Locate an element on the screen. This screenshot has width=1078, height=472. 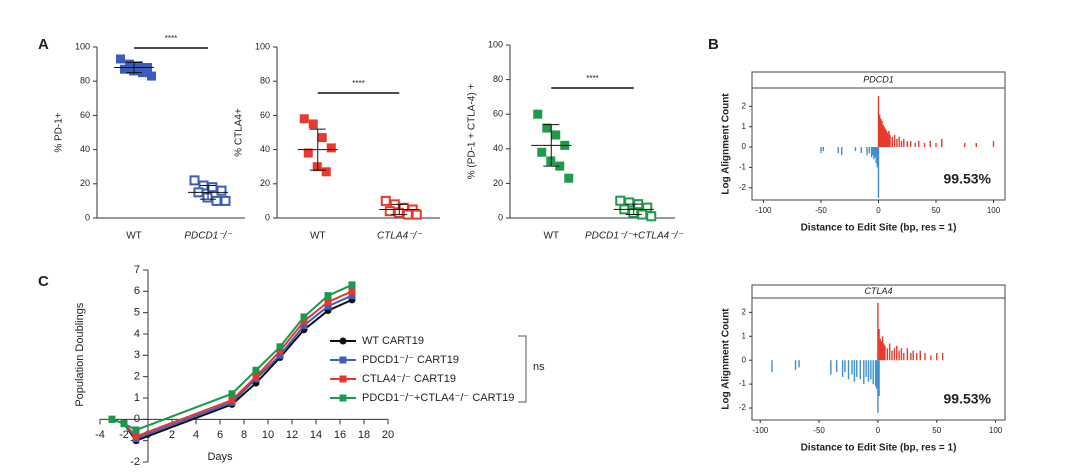
y-axis-label: % PD-1+ is located at coordinates (59, 132).